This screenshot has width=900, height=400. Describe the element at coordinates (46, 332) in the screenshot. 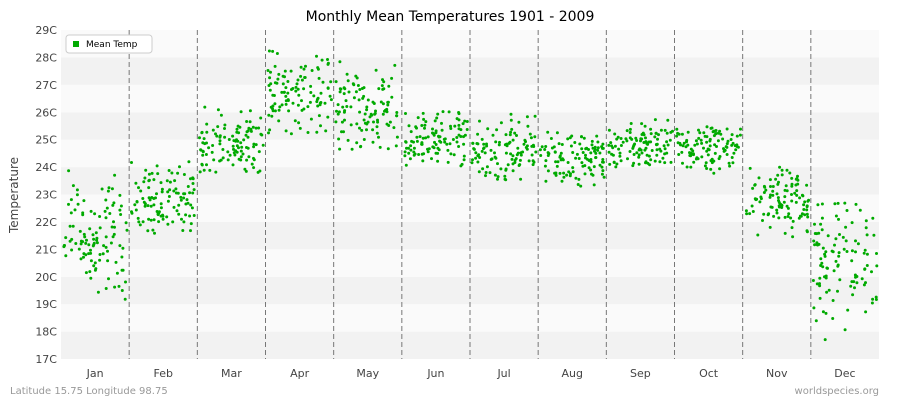

I see `y-tick-label: 18C` at that location.